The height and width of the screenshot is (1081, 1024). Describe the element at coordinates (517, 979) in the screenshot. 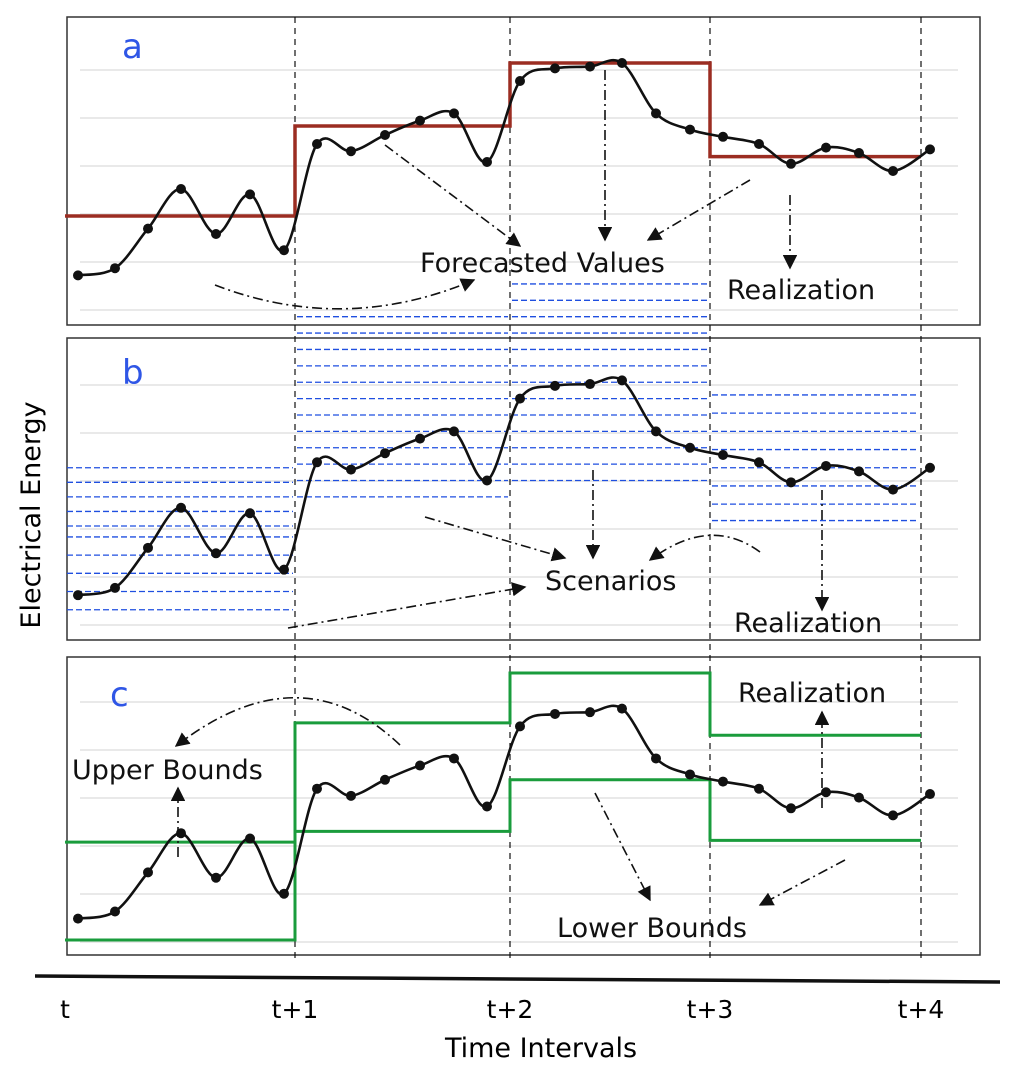

I see `x-axis-line` at that location.